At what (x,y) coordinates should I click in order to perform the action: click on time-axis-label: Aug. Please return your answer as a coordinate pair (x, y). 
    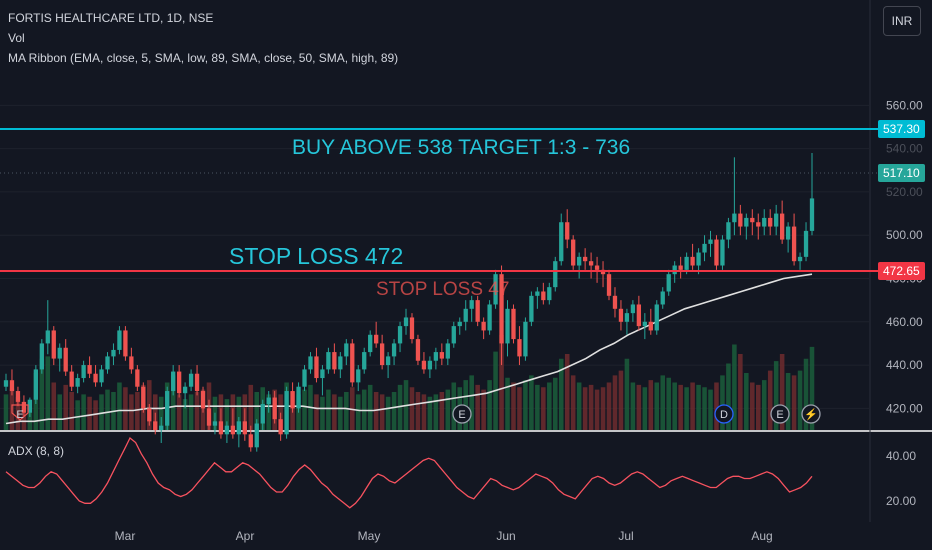
    Looking at the image, I should click on (761, 536).